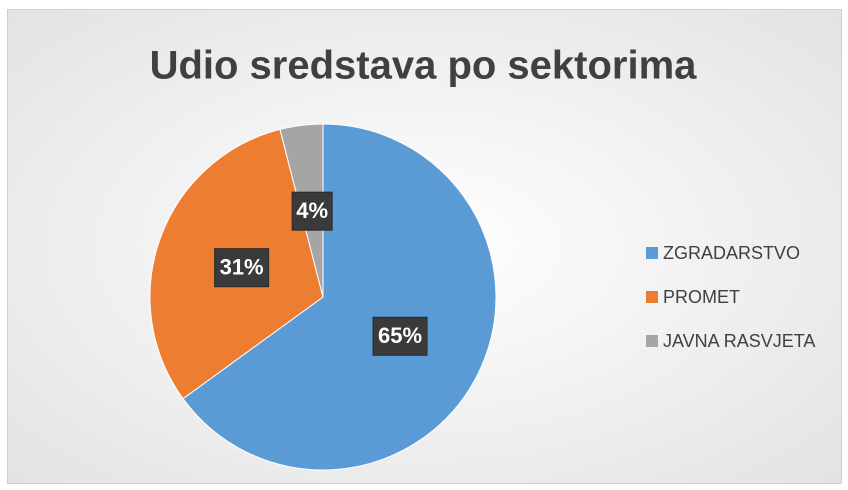  I want to click on data-label: 31%, so click(242, 267).